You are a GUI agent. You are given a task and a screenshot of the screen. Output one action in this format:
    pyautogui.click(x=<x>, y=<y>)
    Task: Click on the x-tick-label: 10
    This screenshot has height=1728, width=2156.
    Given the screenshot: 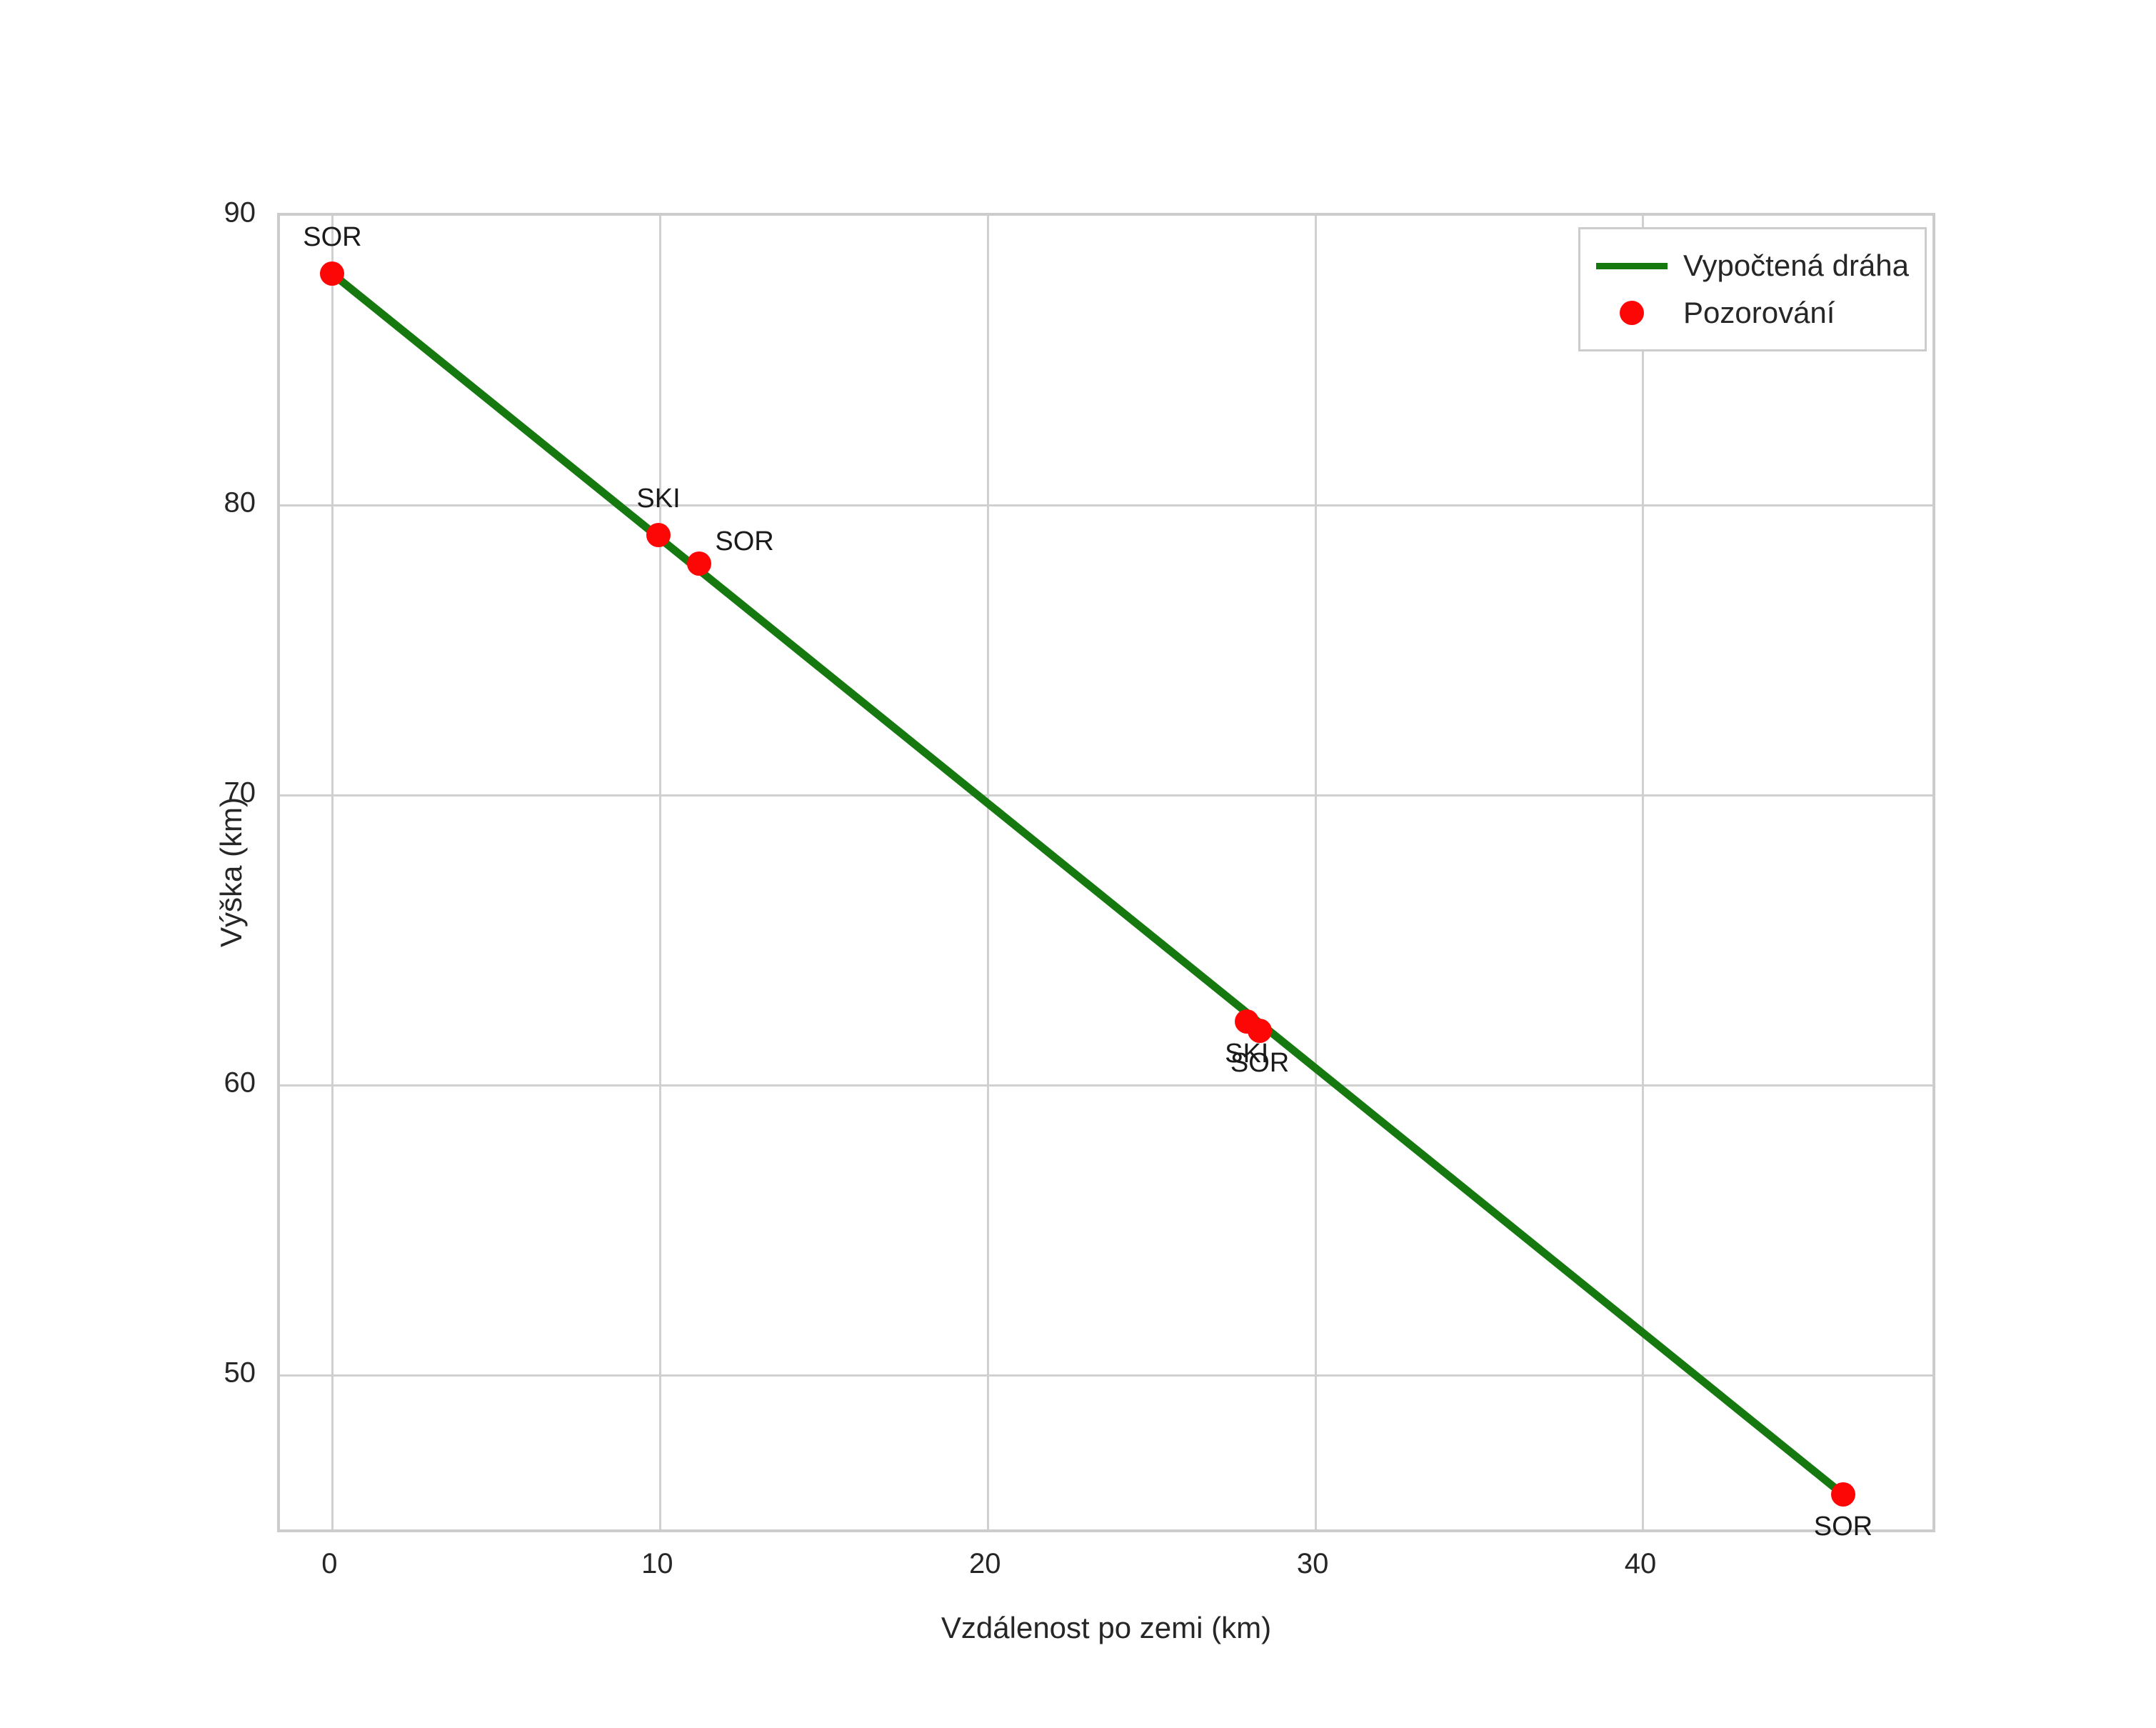 What is the action you would take?
    pyautogui.click(x=657, y=1563)
    